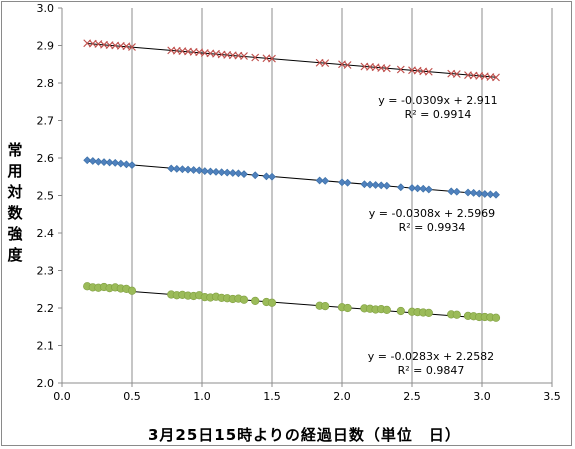 The height and width of the screenshot is (449, 575). I want to click on y-axis-label-char: 度, so click(15, 255).